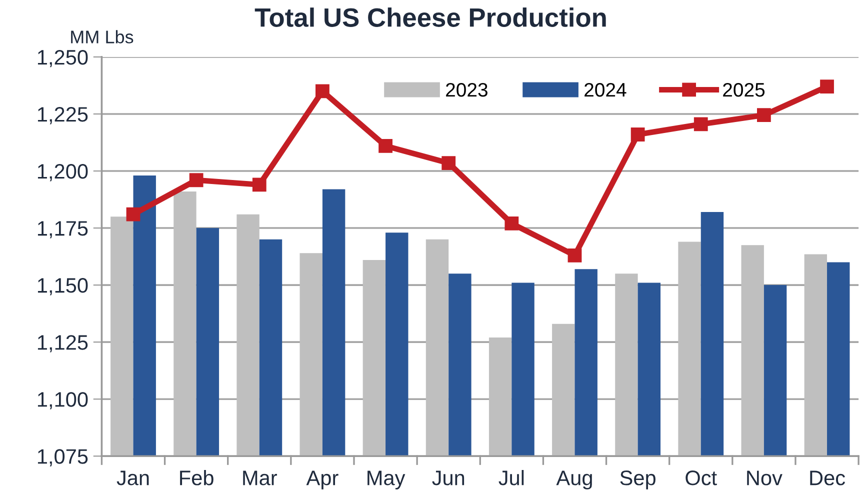 The height and width of the screenshot is (504, 862). I want to click on y-tick-label: 1,200, so click(63, 173).